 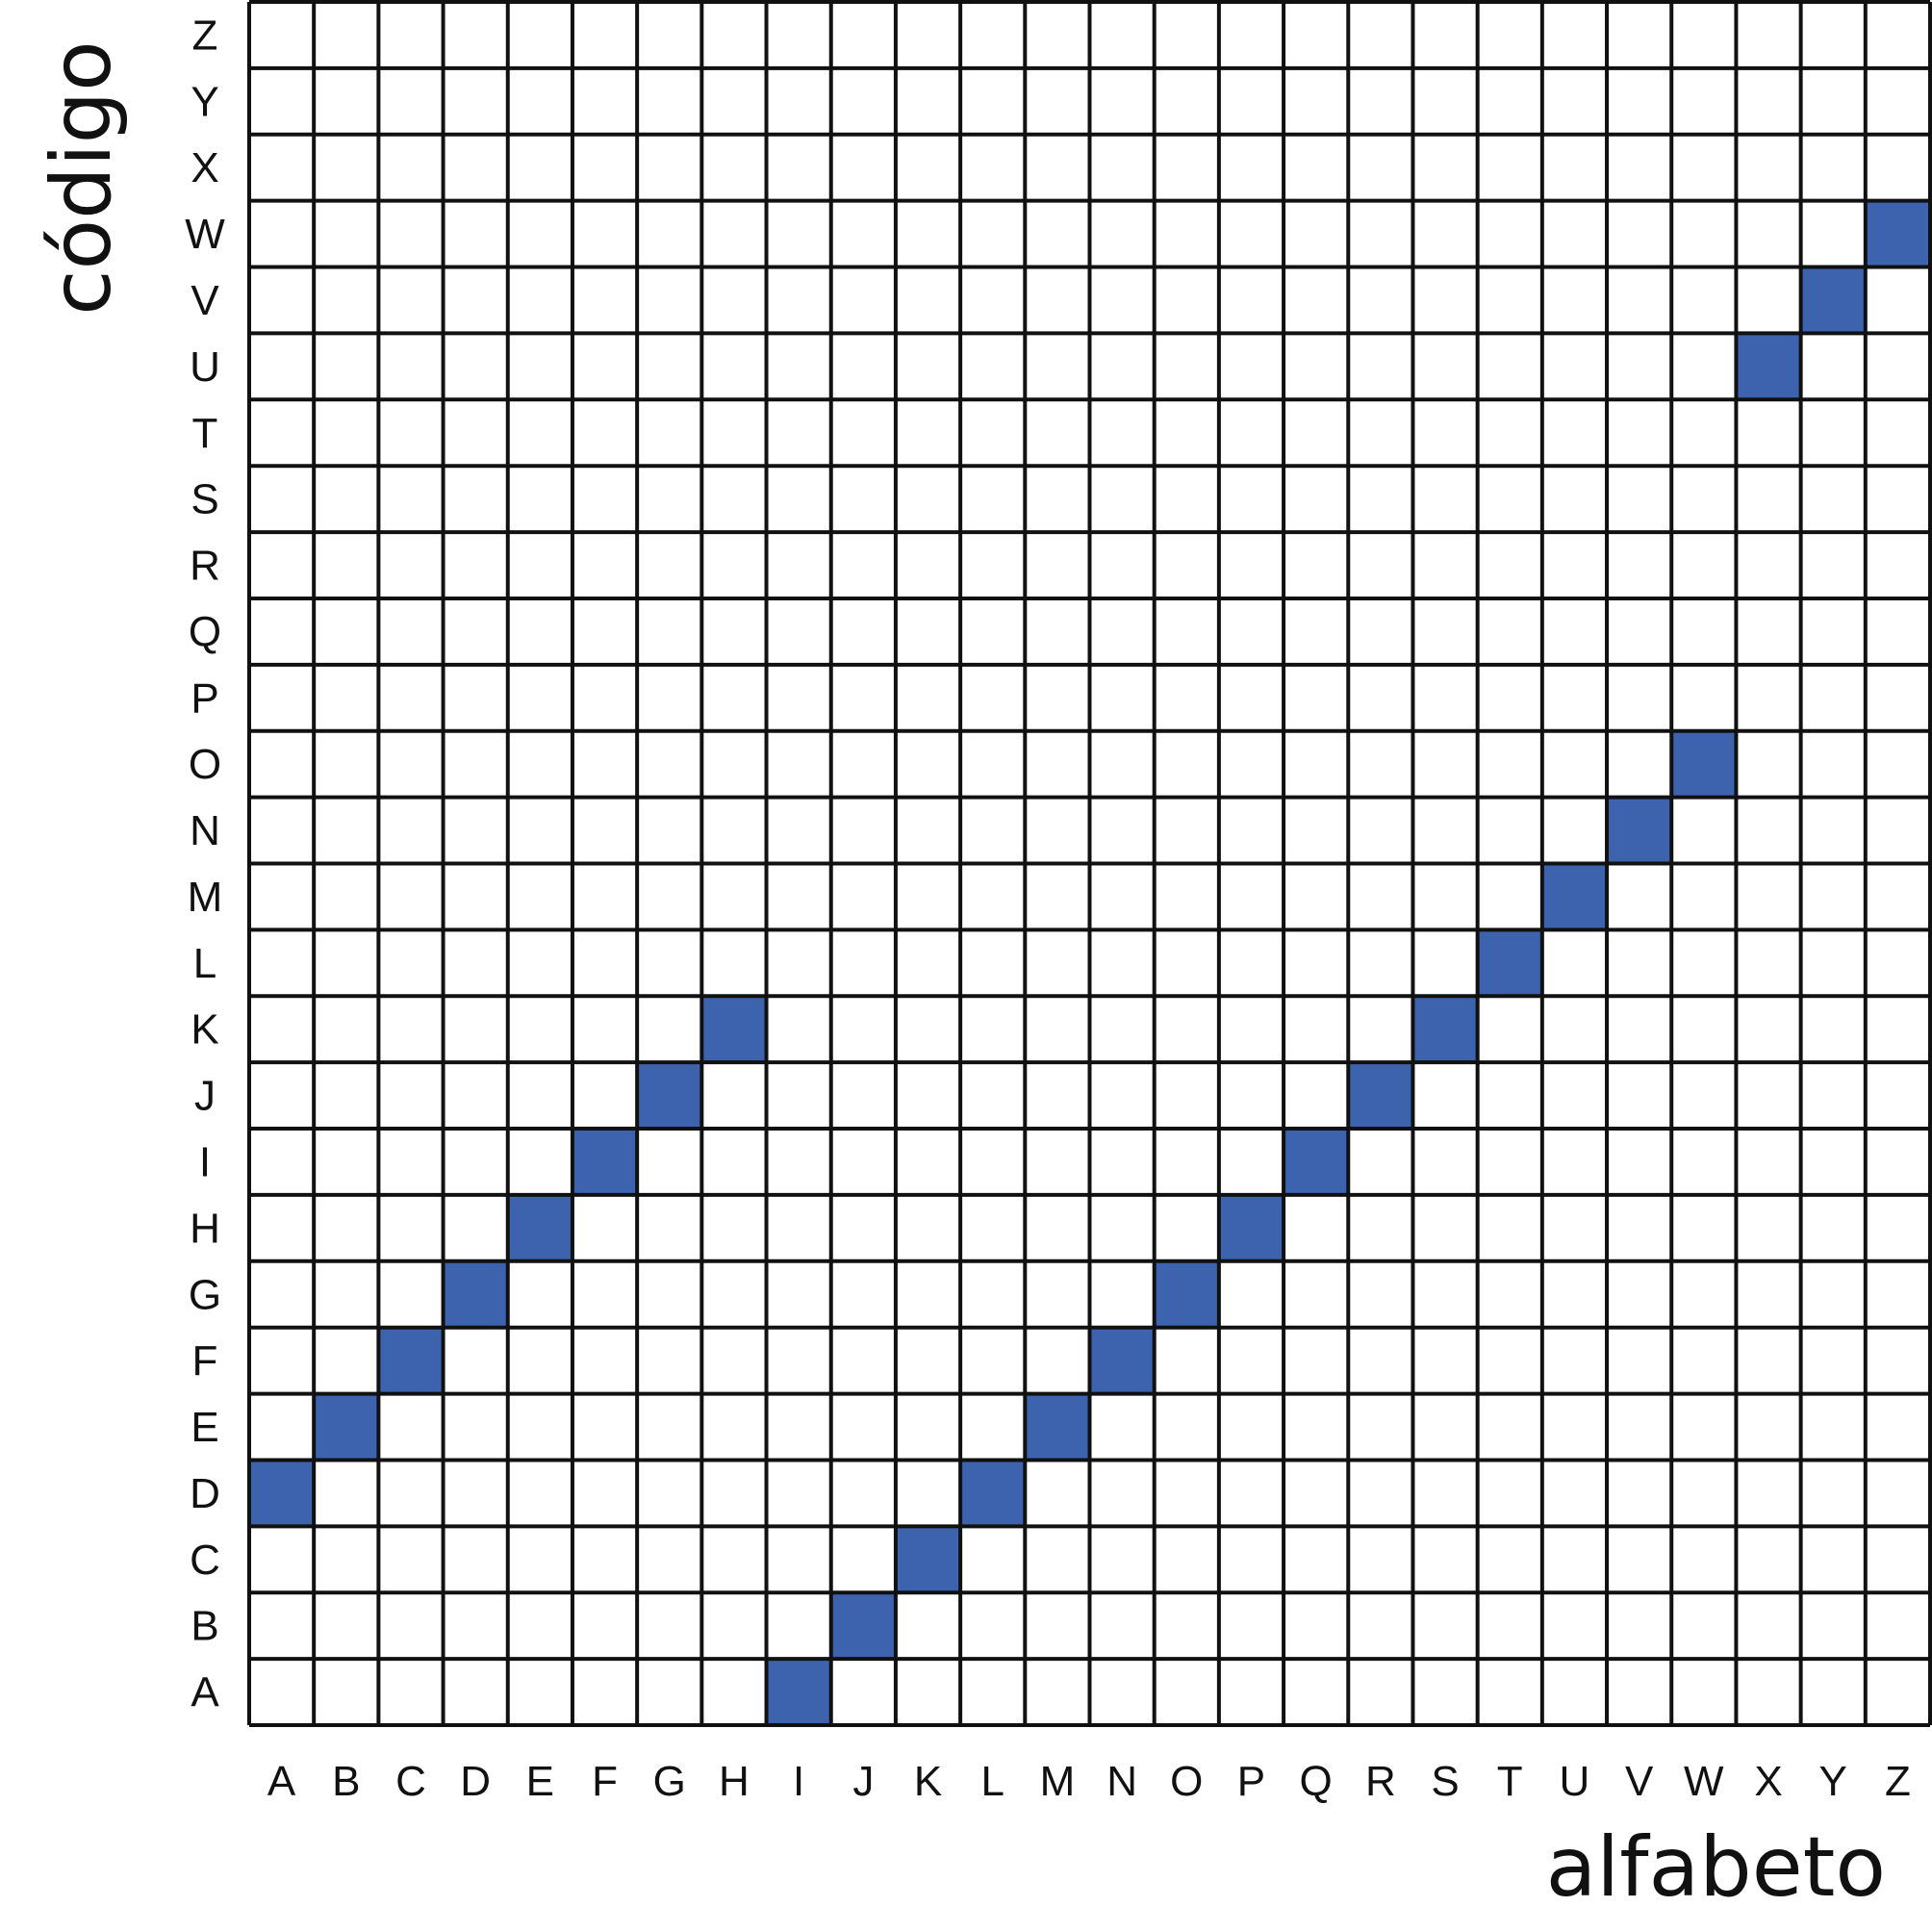 I want to click on x-tick-label-M: M, so click(x=1058, y=1781).